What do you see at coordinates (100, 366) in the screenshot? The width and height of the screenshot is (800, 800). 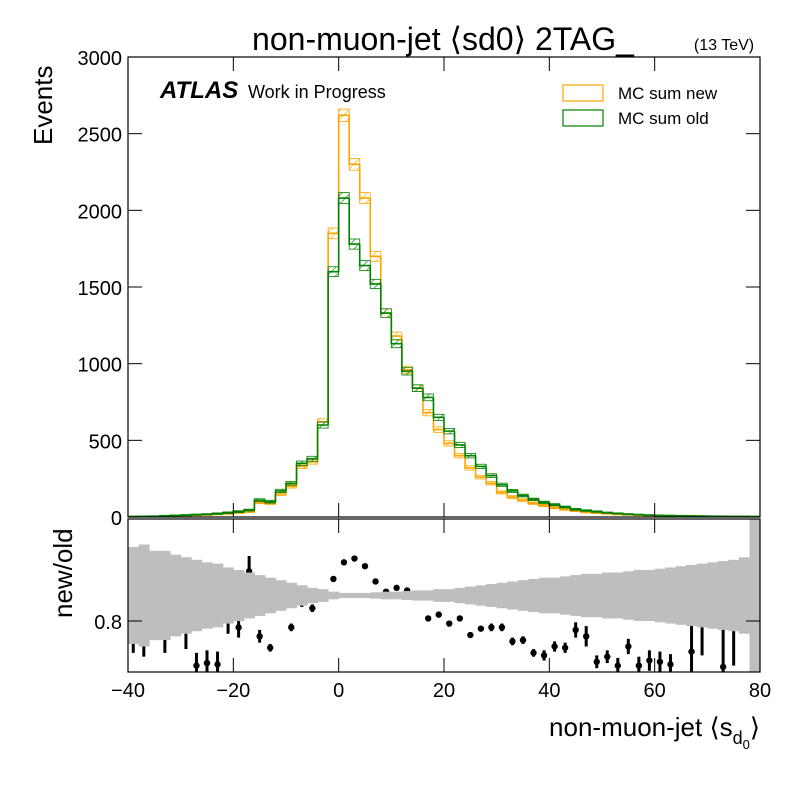 I see `y-tick-label: 1000` at bounding box center [100, 366].